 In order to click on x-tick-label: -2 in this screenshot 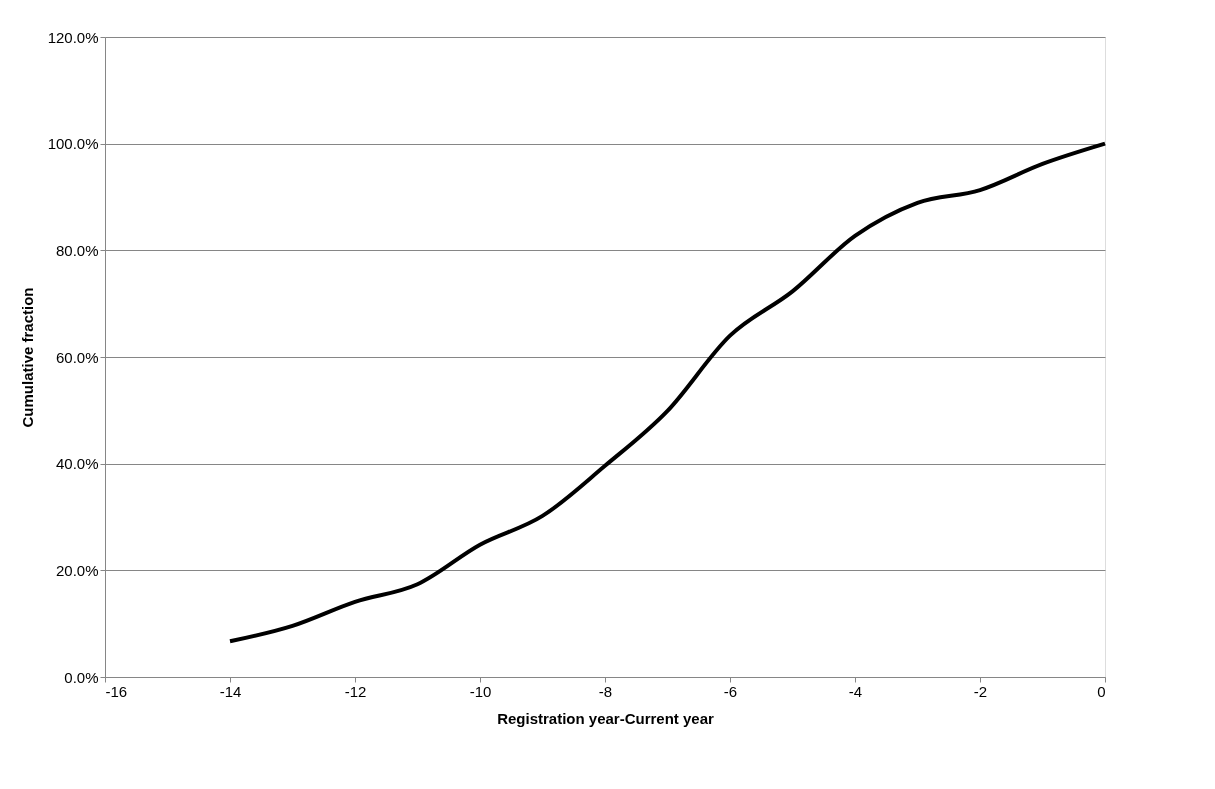, I will do `click(980, 691)`.